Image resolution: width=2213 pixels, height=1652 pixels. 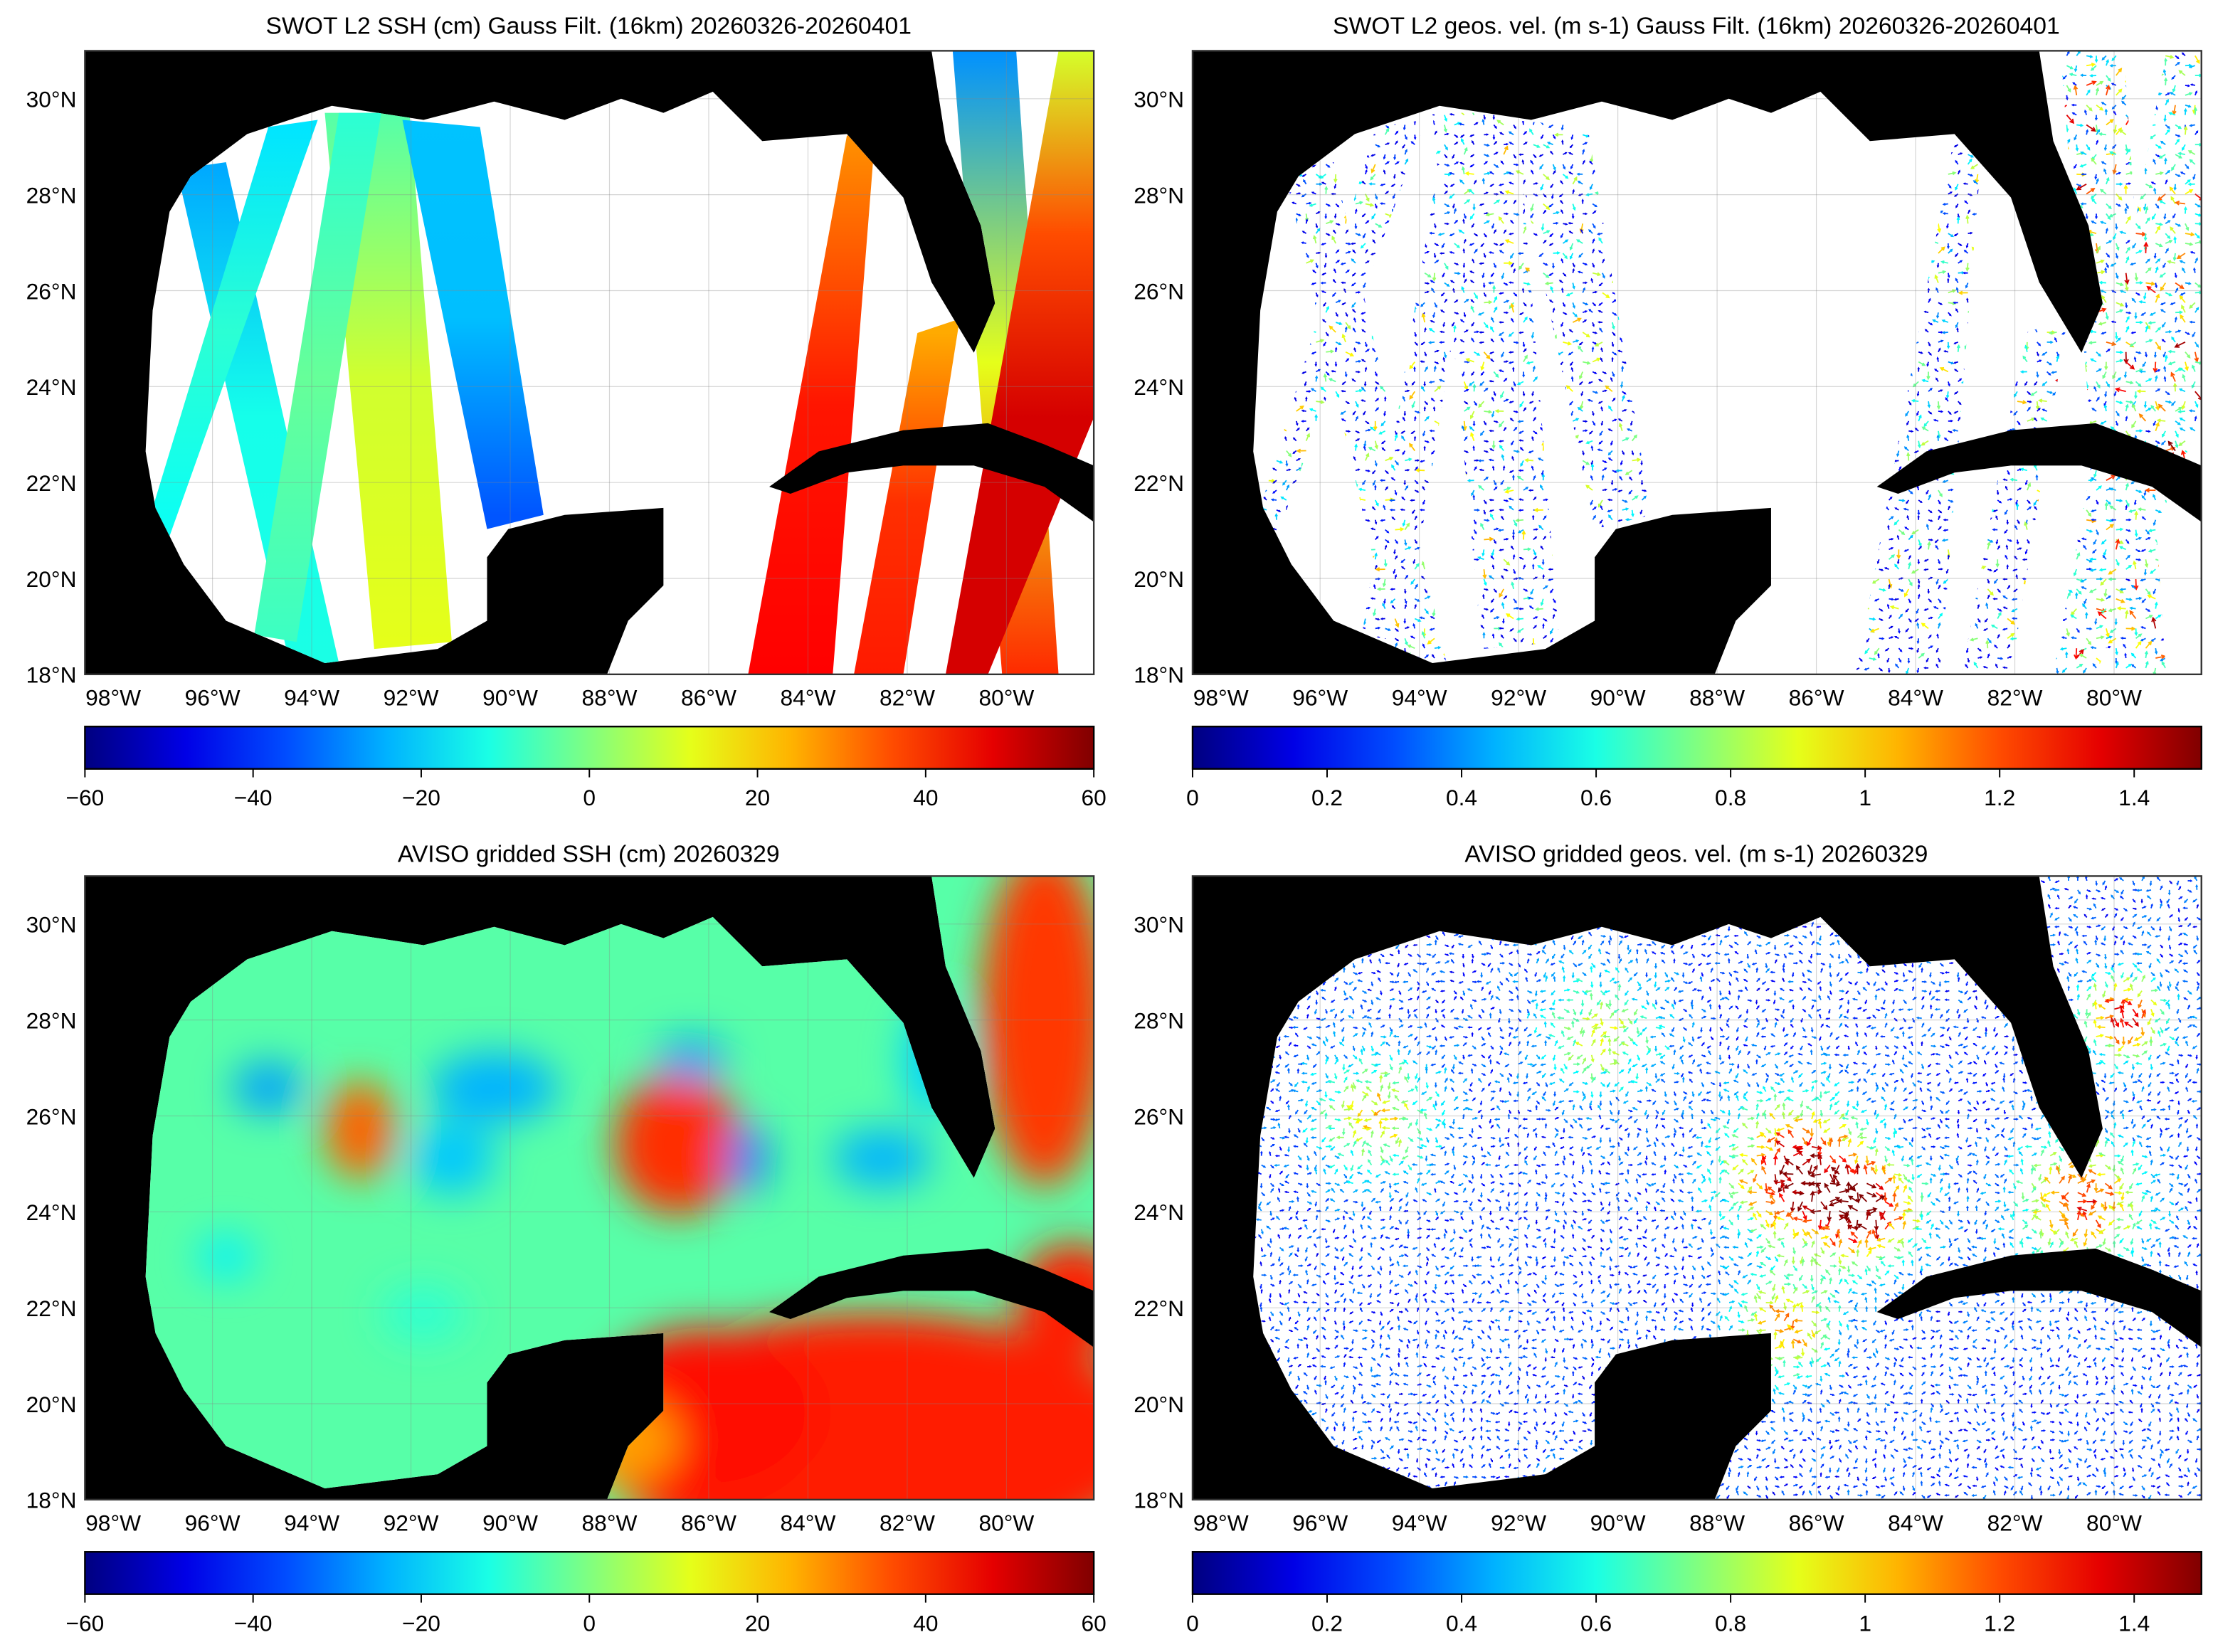 What do you see at coordinates (908, 697) in the screenshot?
I see `lon-tick-label: 82°W` at bounding box center [908, 697].